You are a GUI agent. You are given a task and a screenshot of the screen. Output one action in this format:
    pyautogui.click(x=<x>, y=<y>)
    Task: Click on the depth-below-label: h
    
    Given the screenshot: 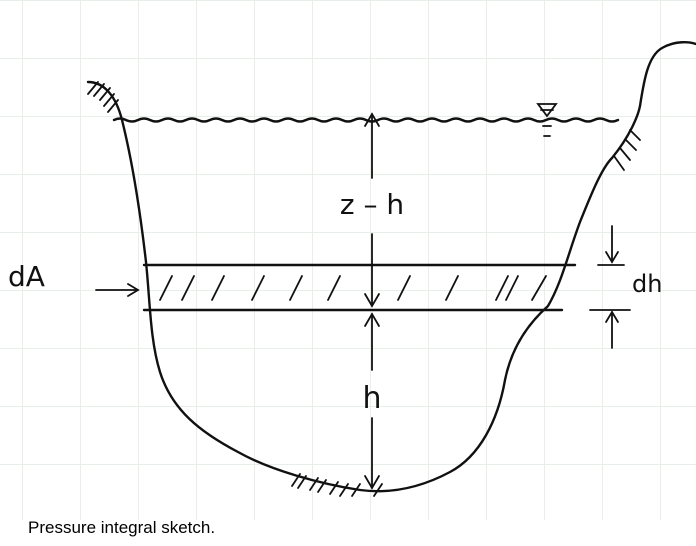 What is the action you would take?
    pyautogui.click(x=371, y=398)
    